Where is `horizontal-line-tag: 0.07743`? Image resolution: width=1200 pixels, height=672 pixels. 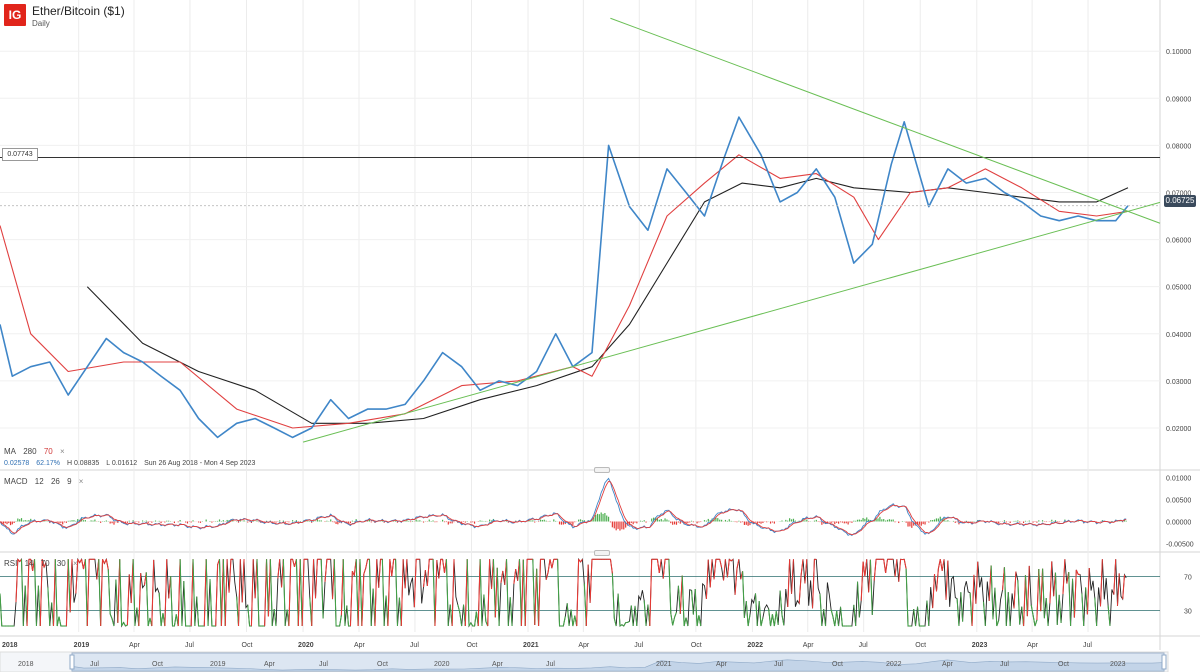
horizontal-line-tag: 0.07743 is located at coordinates (20, 154).